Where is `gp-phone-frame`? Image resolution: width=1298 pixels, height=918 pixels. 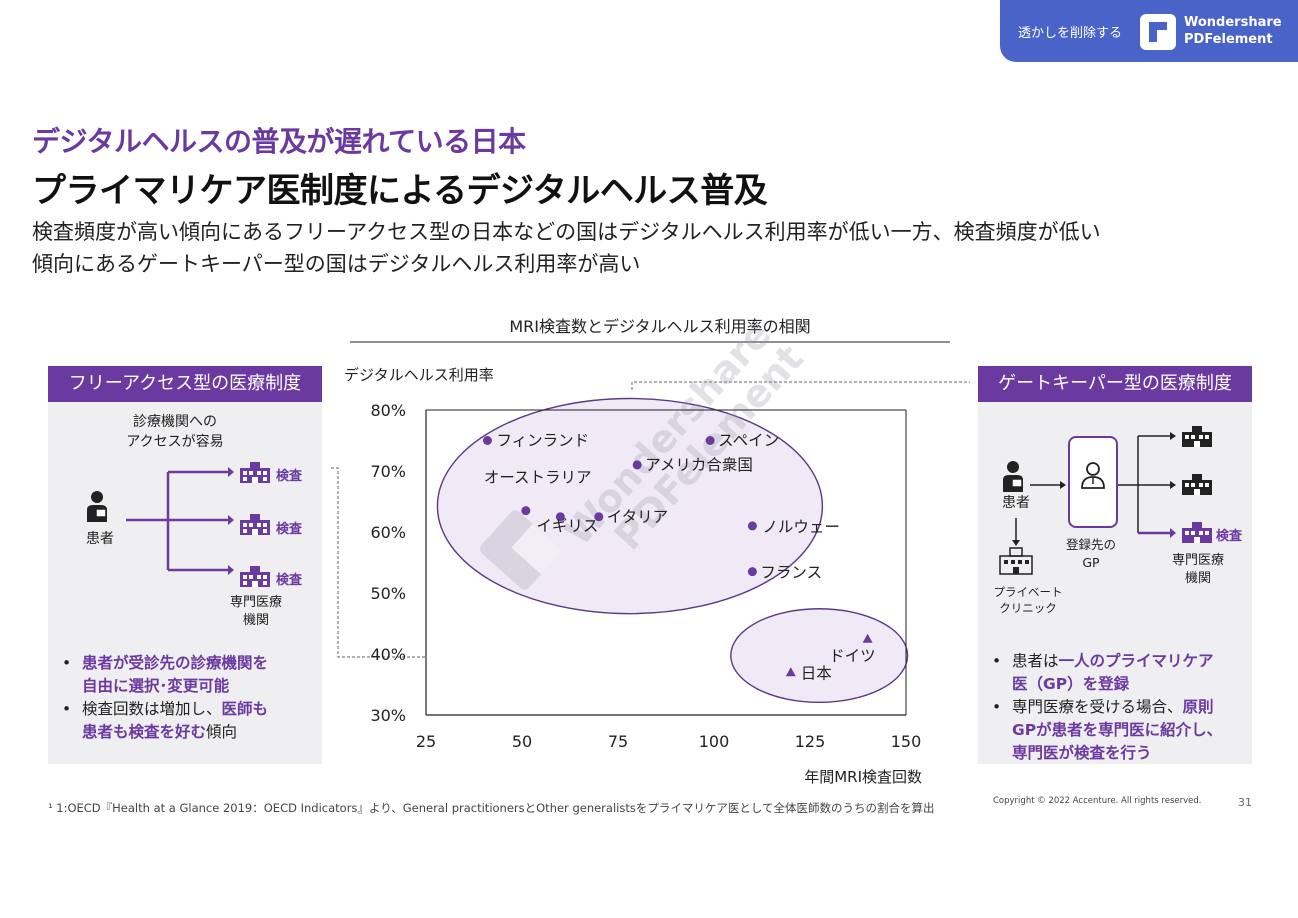
gp-phone-frame is located at coordinates (1093, 482).